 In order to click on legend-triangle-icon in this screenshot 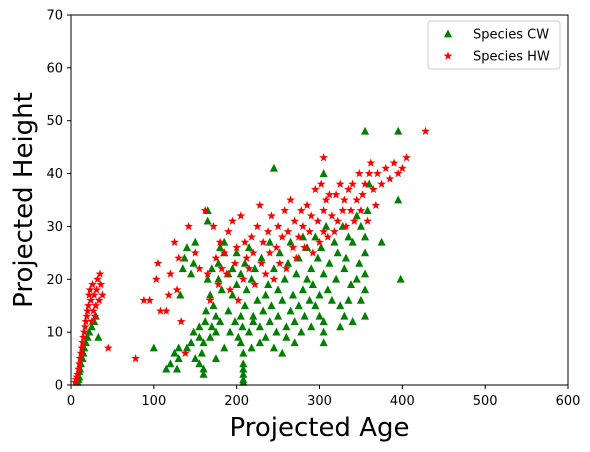, I will do `click(448, 33)`.